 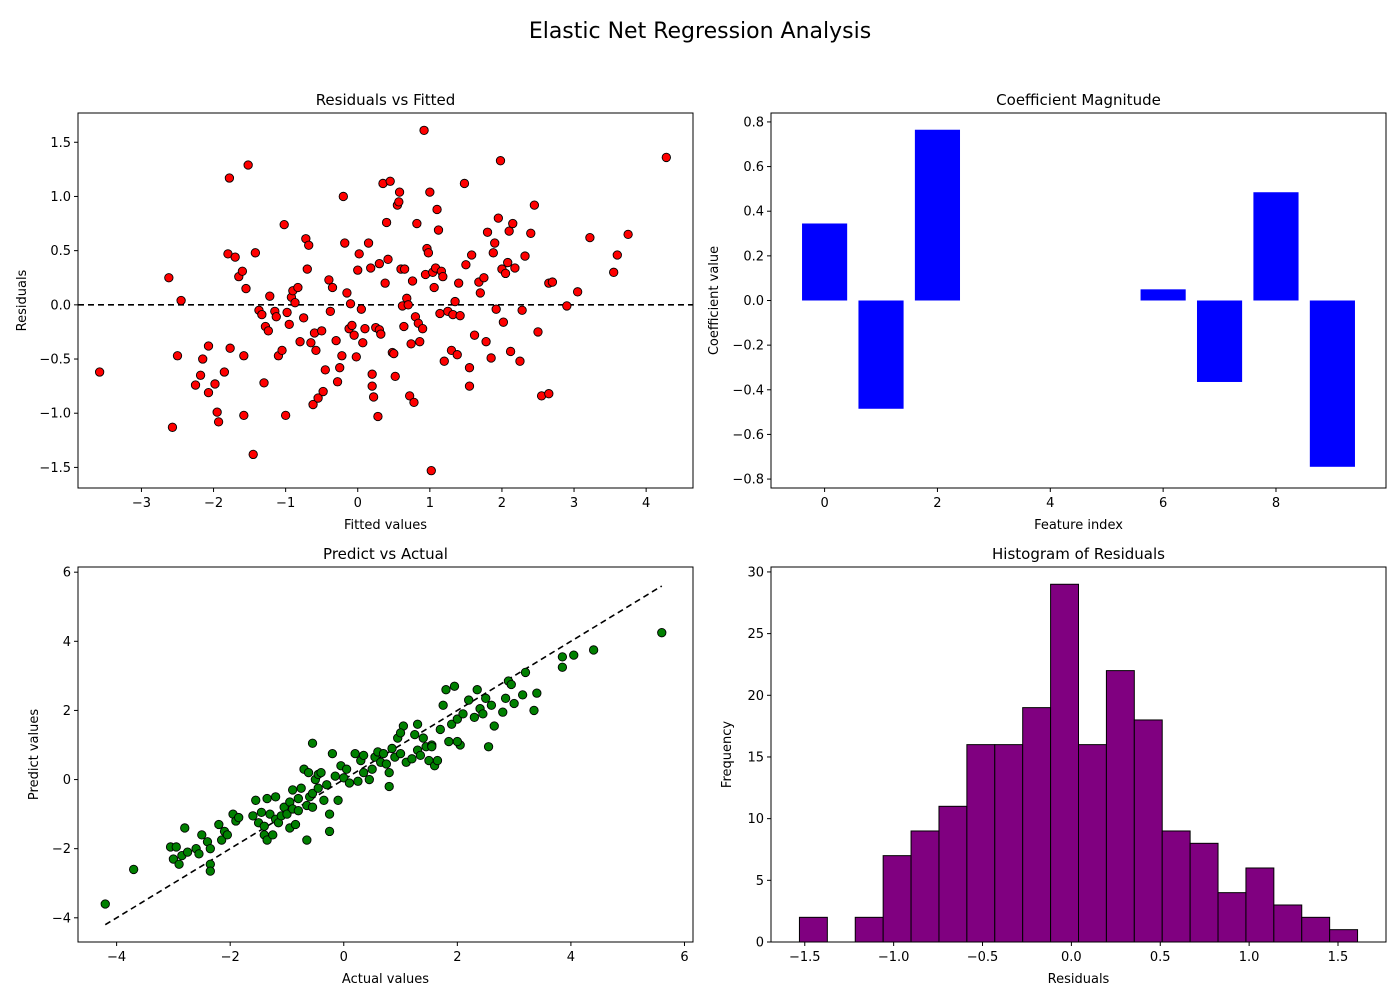 I want to click on coefficients-ytick-label: 0.0, so click(x=753, y=301).